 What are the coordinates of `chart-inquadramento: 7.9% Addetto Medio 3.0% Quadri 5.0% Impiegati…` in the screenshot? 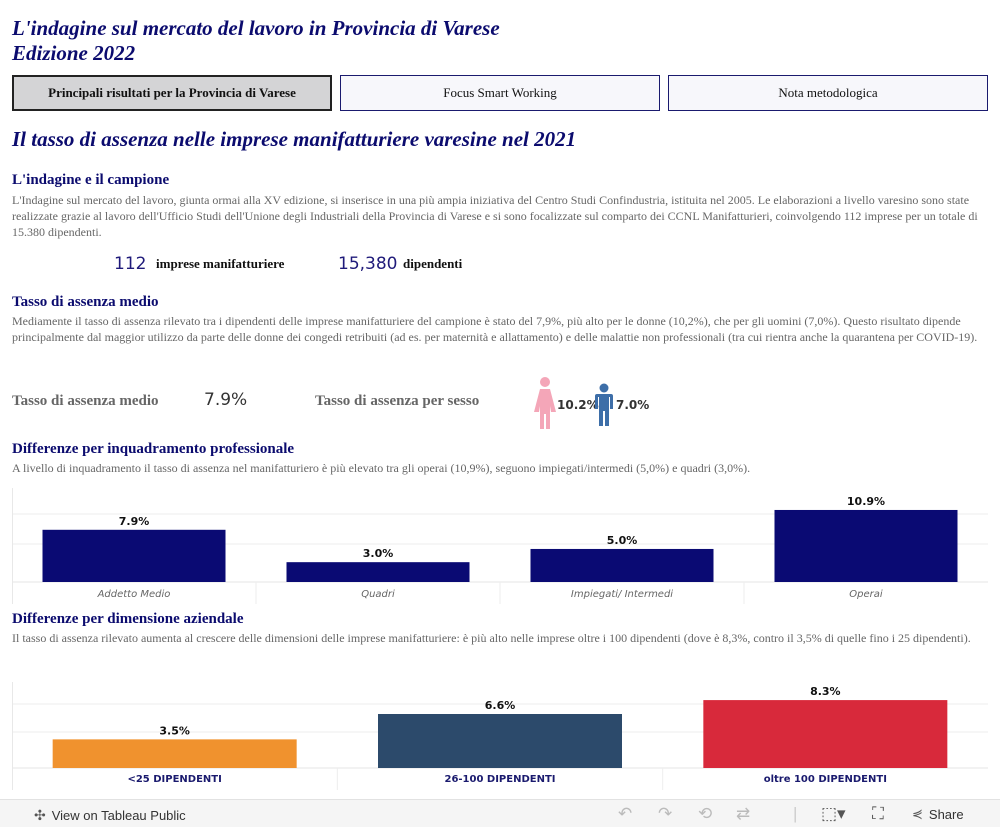 It's located at (500, 546).